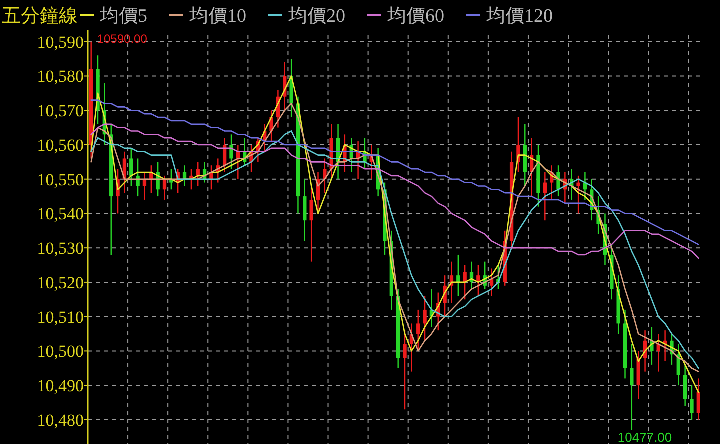  What do you see at coordinates (60, 76) in the screenshot?
I see `y-tick-label: 10,580` at bounding box center [60, 76].